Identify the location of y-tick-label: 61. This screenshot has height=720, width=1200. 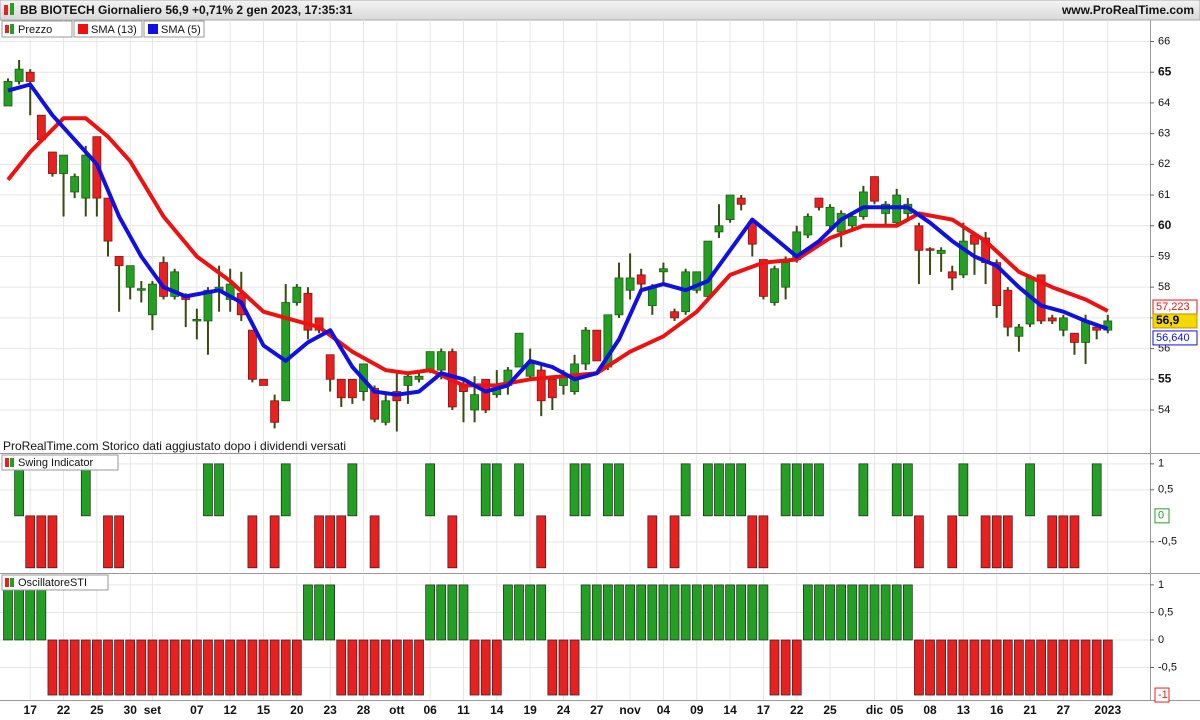
(1164, 195).